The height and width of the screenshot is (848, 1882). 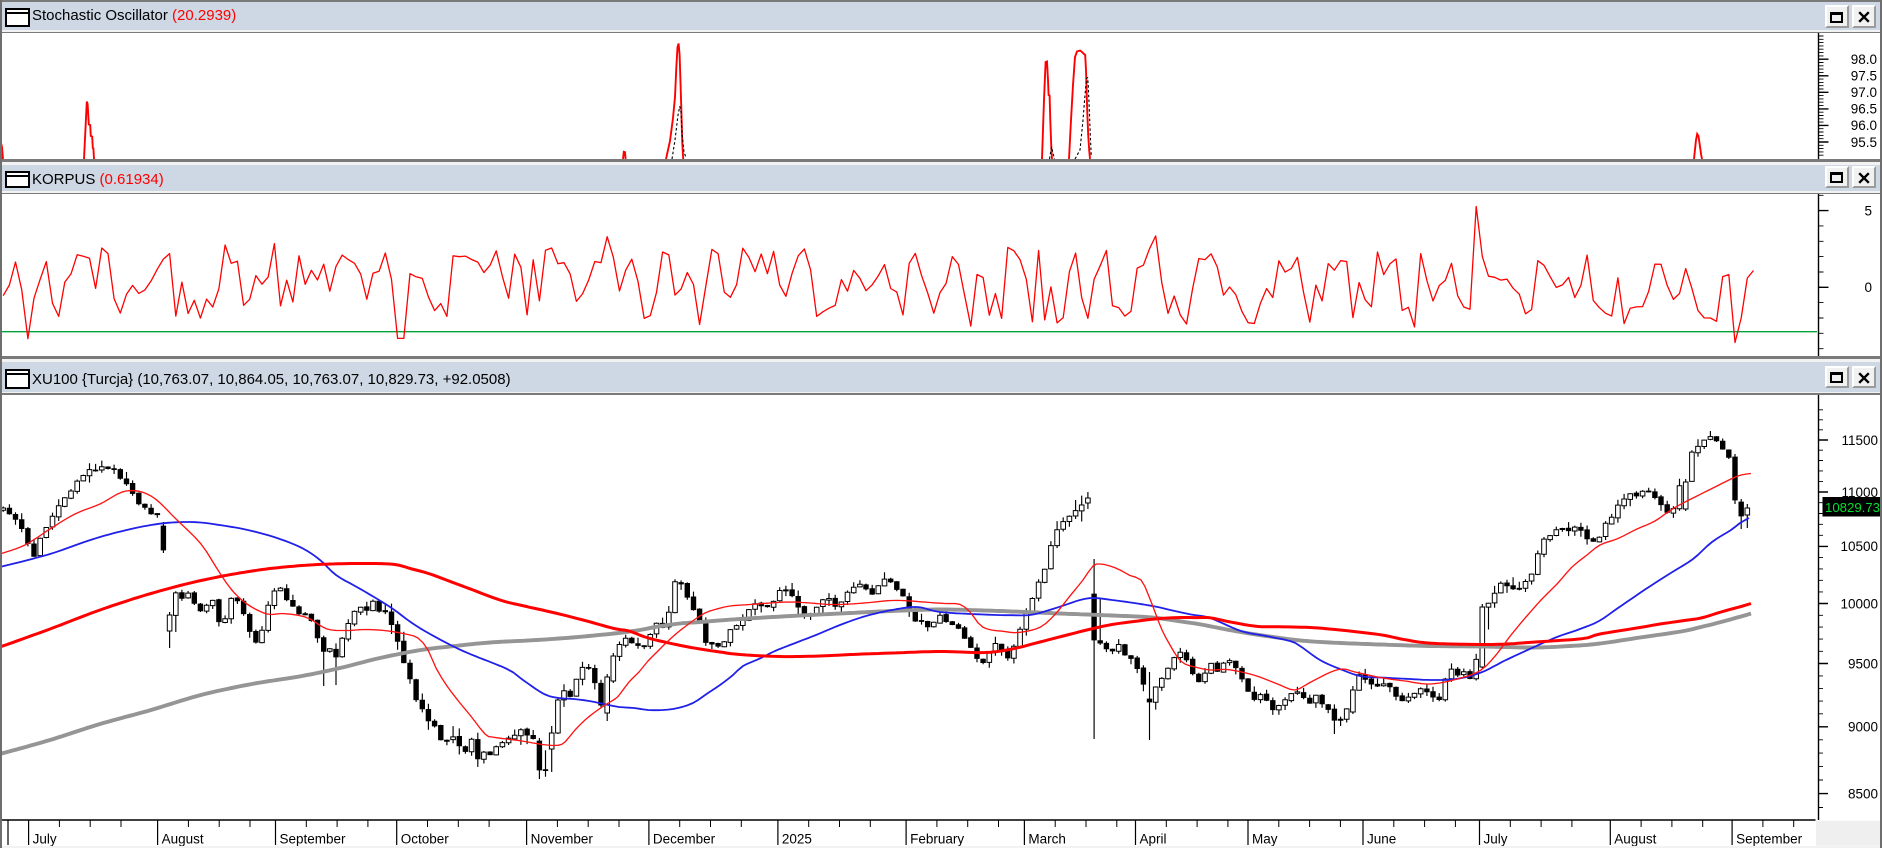 What do you see at coordinates (1859, 603) in the screenshot?
I see `svg-text: 10000` at bounding box center [1859, 603].